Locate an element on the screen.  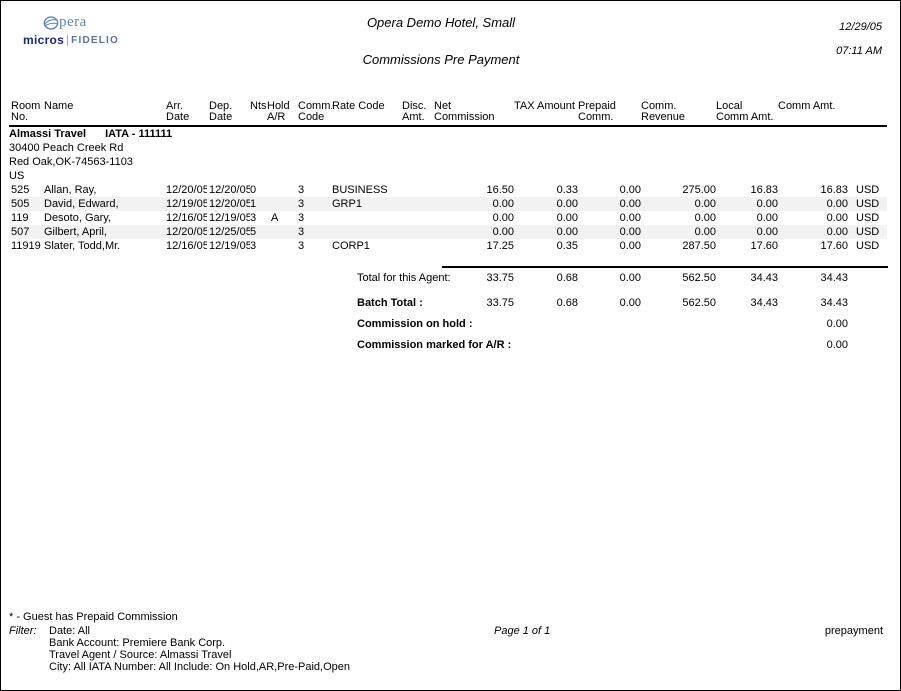
cell-nts: 3 is located at coordinates (253, 218).